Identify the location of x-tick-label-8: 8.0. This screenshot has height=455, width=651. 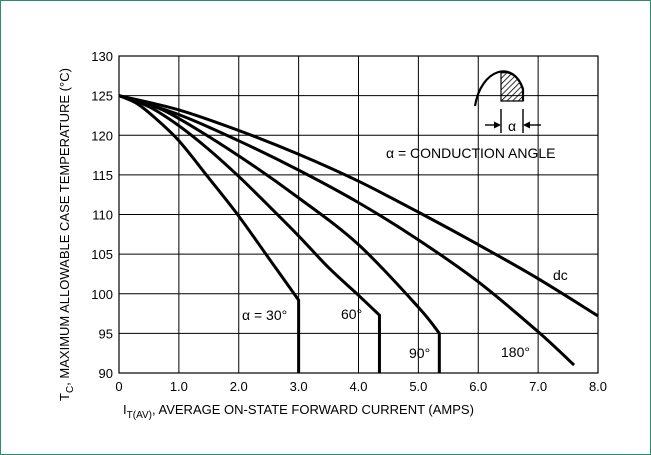
(598, 386).